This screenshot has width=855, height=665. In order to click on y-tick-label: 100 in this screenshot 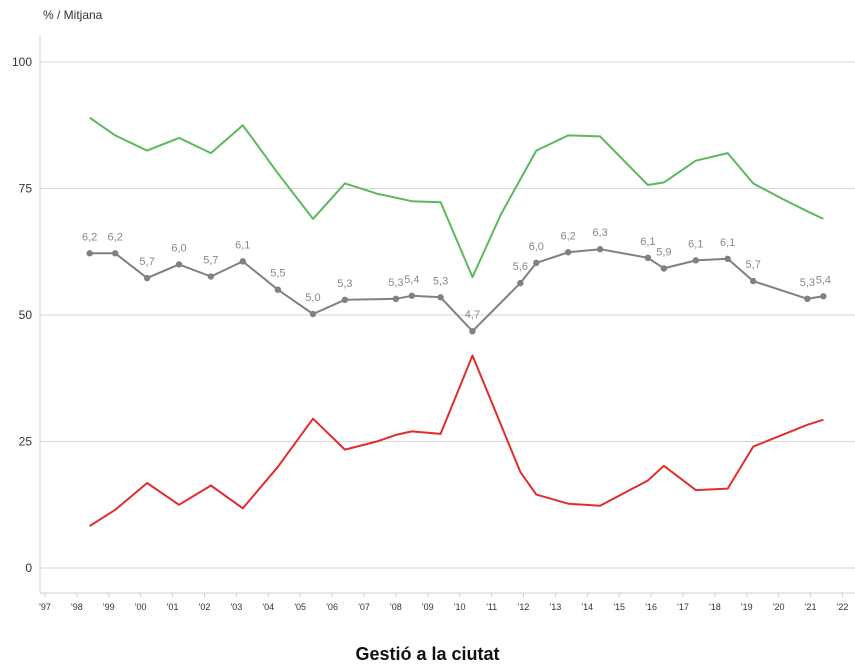, I will do `click(22, 62)`.